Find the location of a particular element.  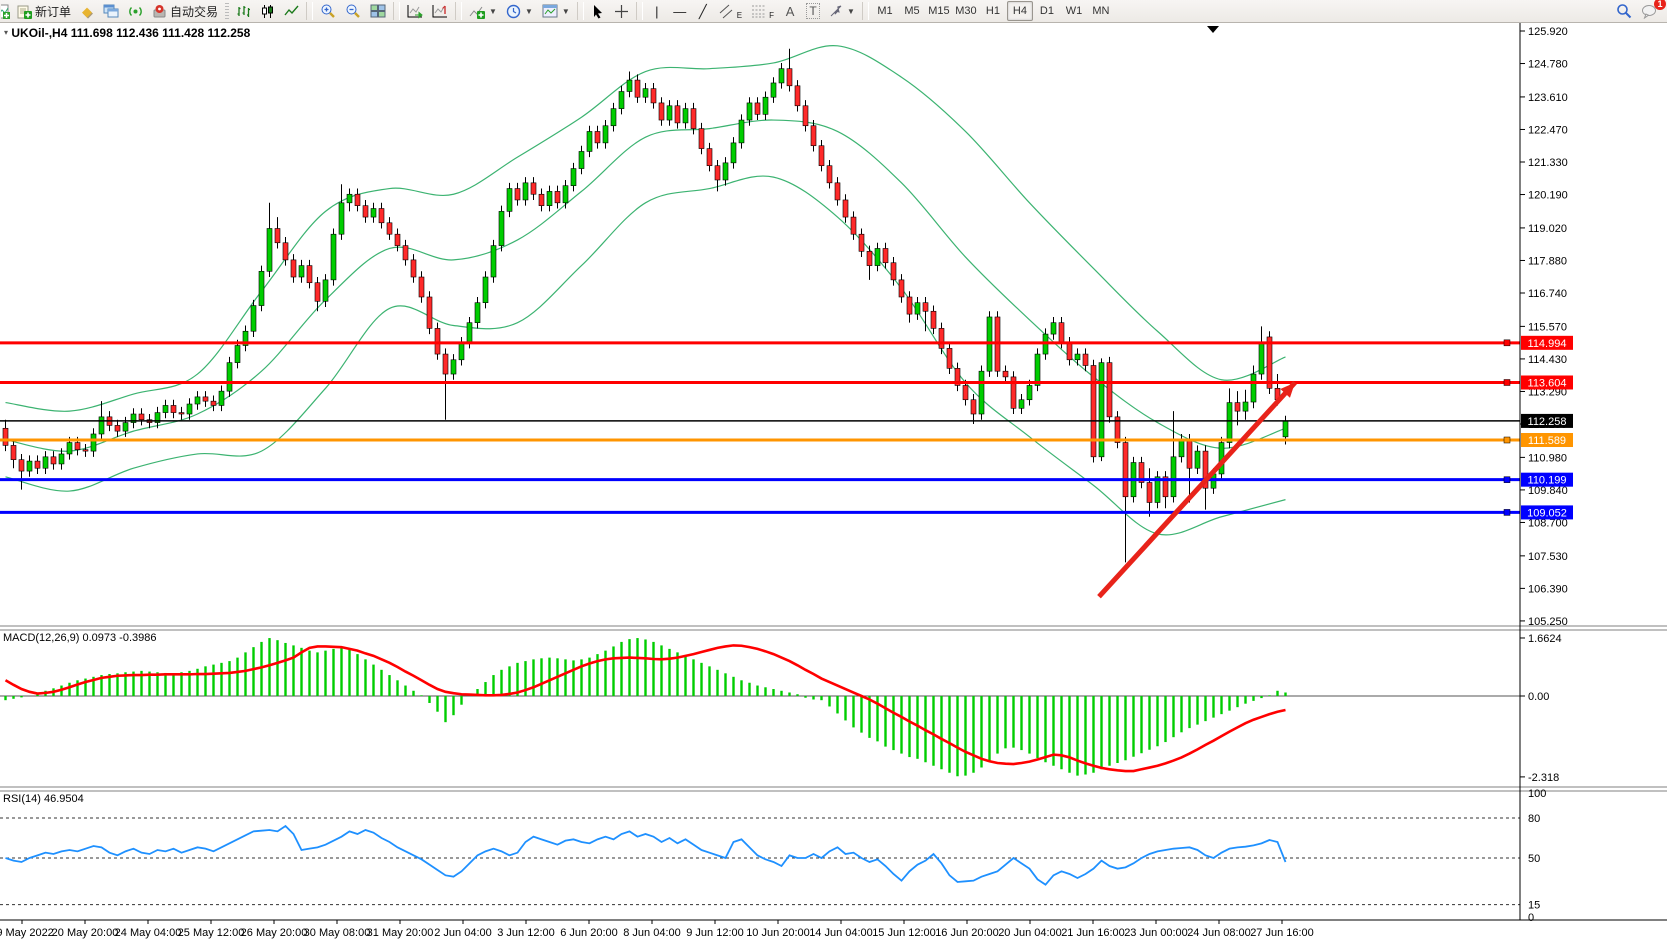

svg-text: 1.6624 is located at coordinates (1545, 639).